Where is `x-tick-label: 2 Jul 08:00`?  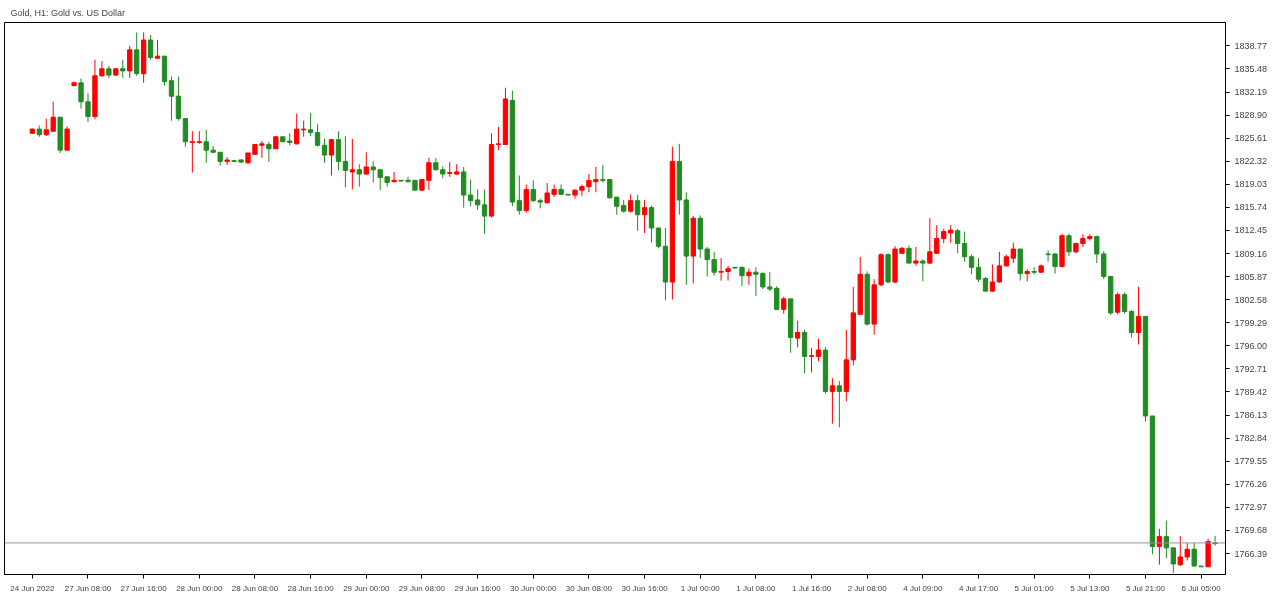 x-tick-label: 2 Jul 08:00 is located at coordinates (867, 588).